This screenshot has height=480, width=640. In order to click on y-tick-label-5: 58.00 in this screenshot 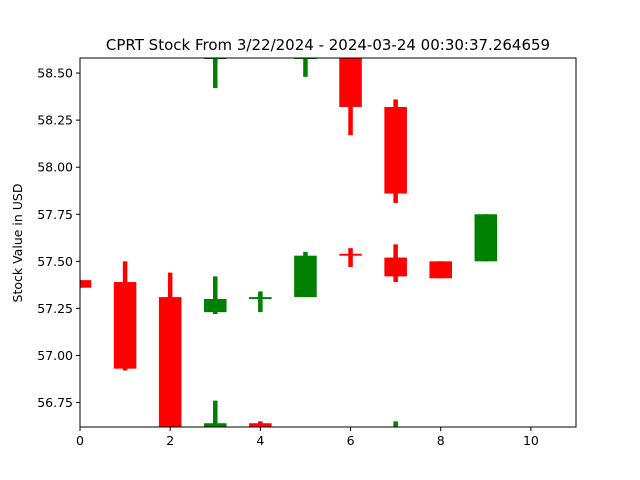, I will do `click(55, 167)`.